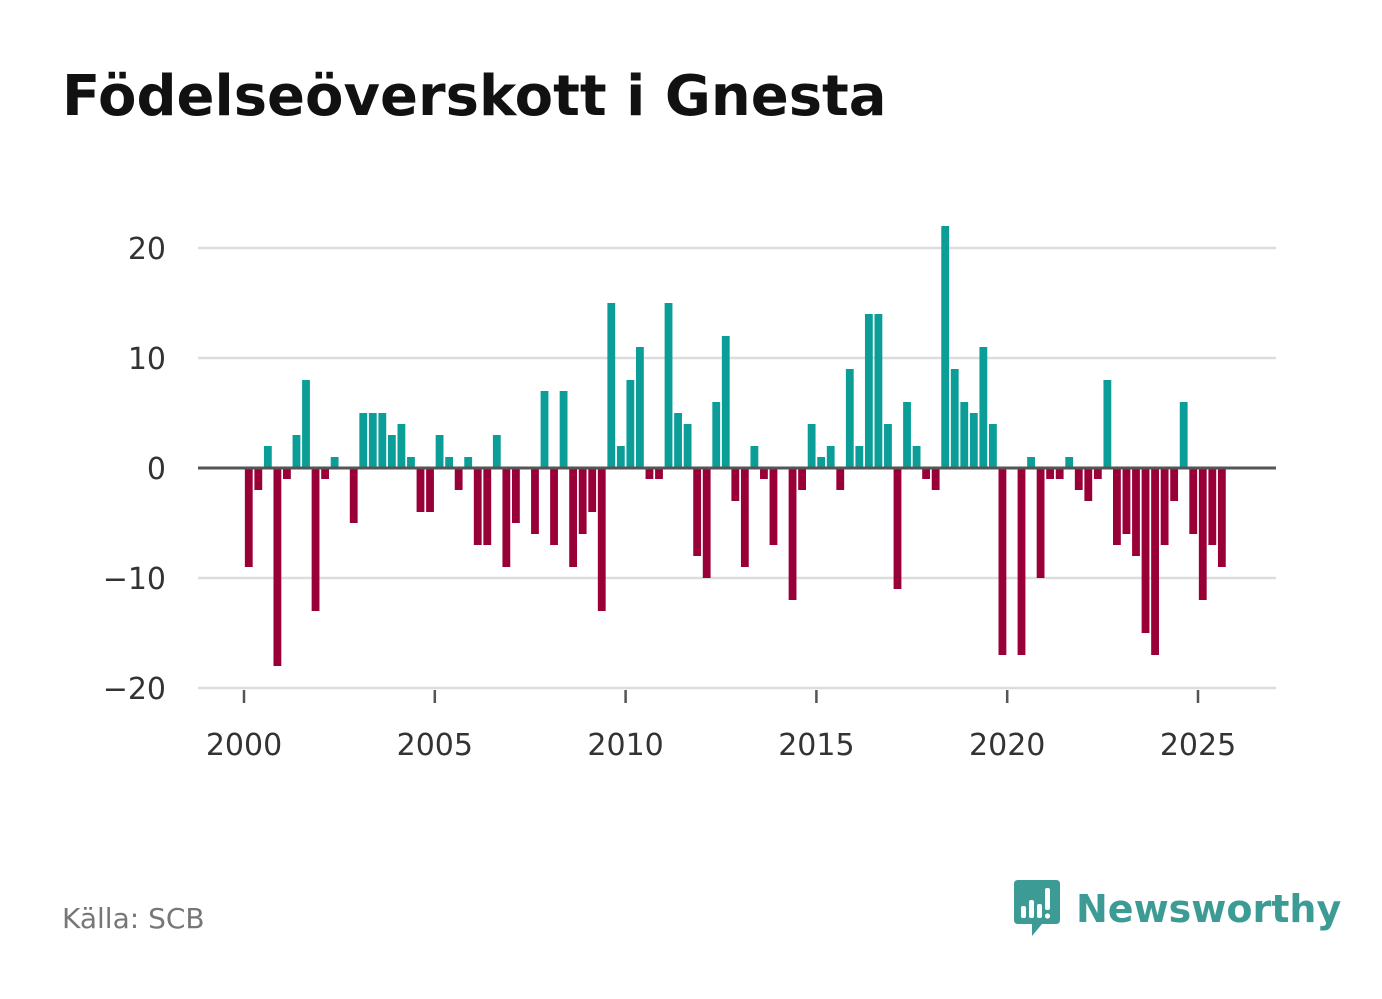 This screenshot has width=1382, height=999. What do you see at coordinates (134, 579) in the screenshot?
I see `y-tick-label: −10` at bounding box center [134, 579].